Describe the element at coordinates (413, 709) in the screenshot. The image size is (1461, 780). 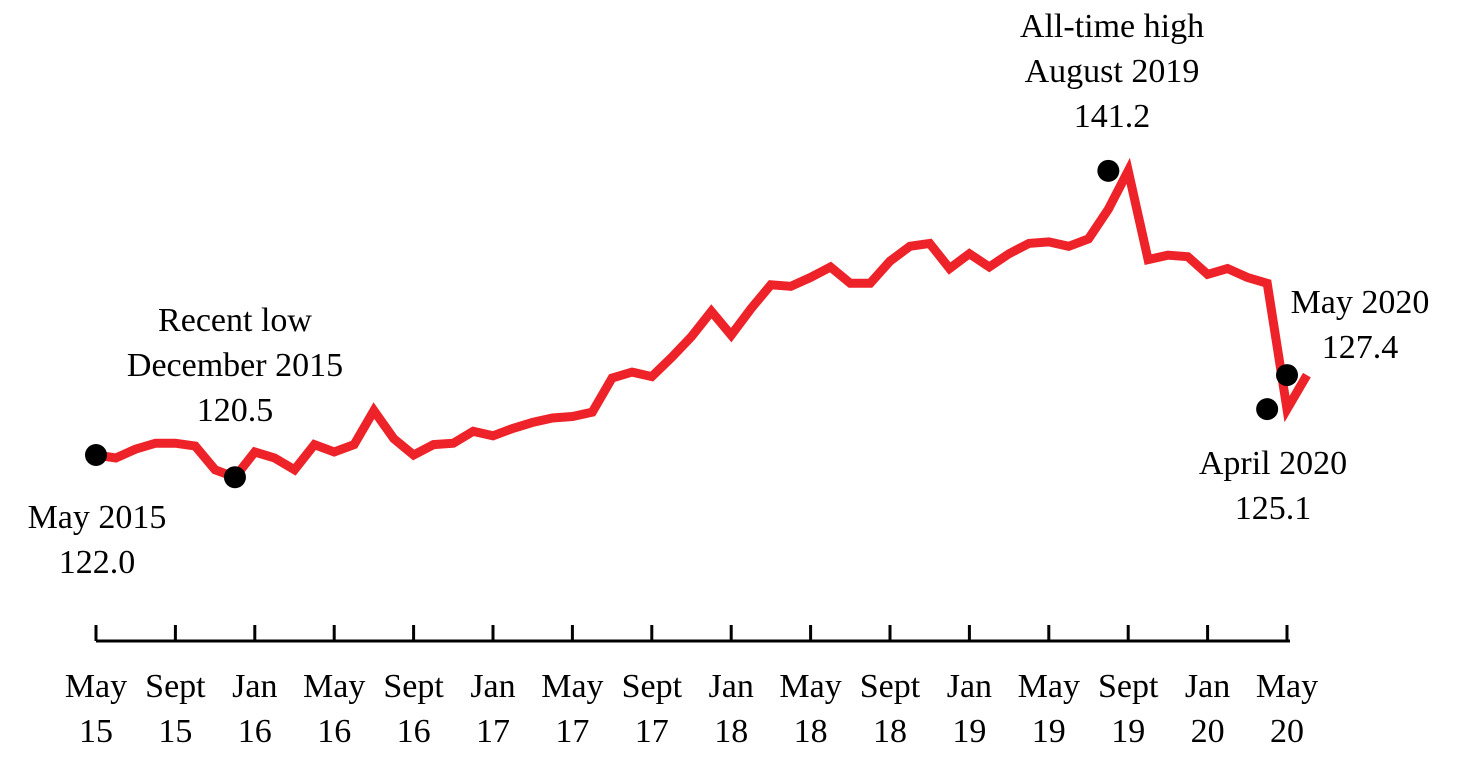
I see `x-tick-label: Sept 16` at that location.